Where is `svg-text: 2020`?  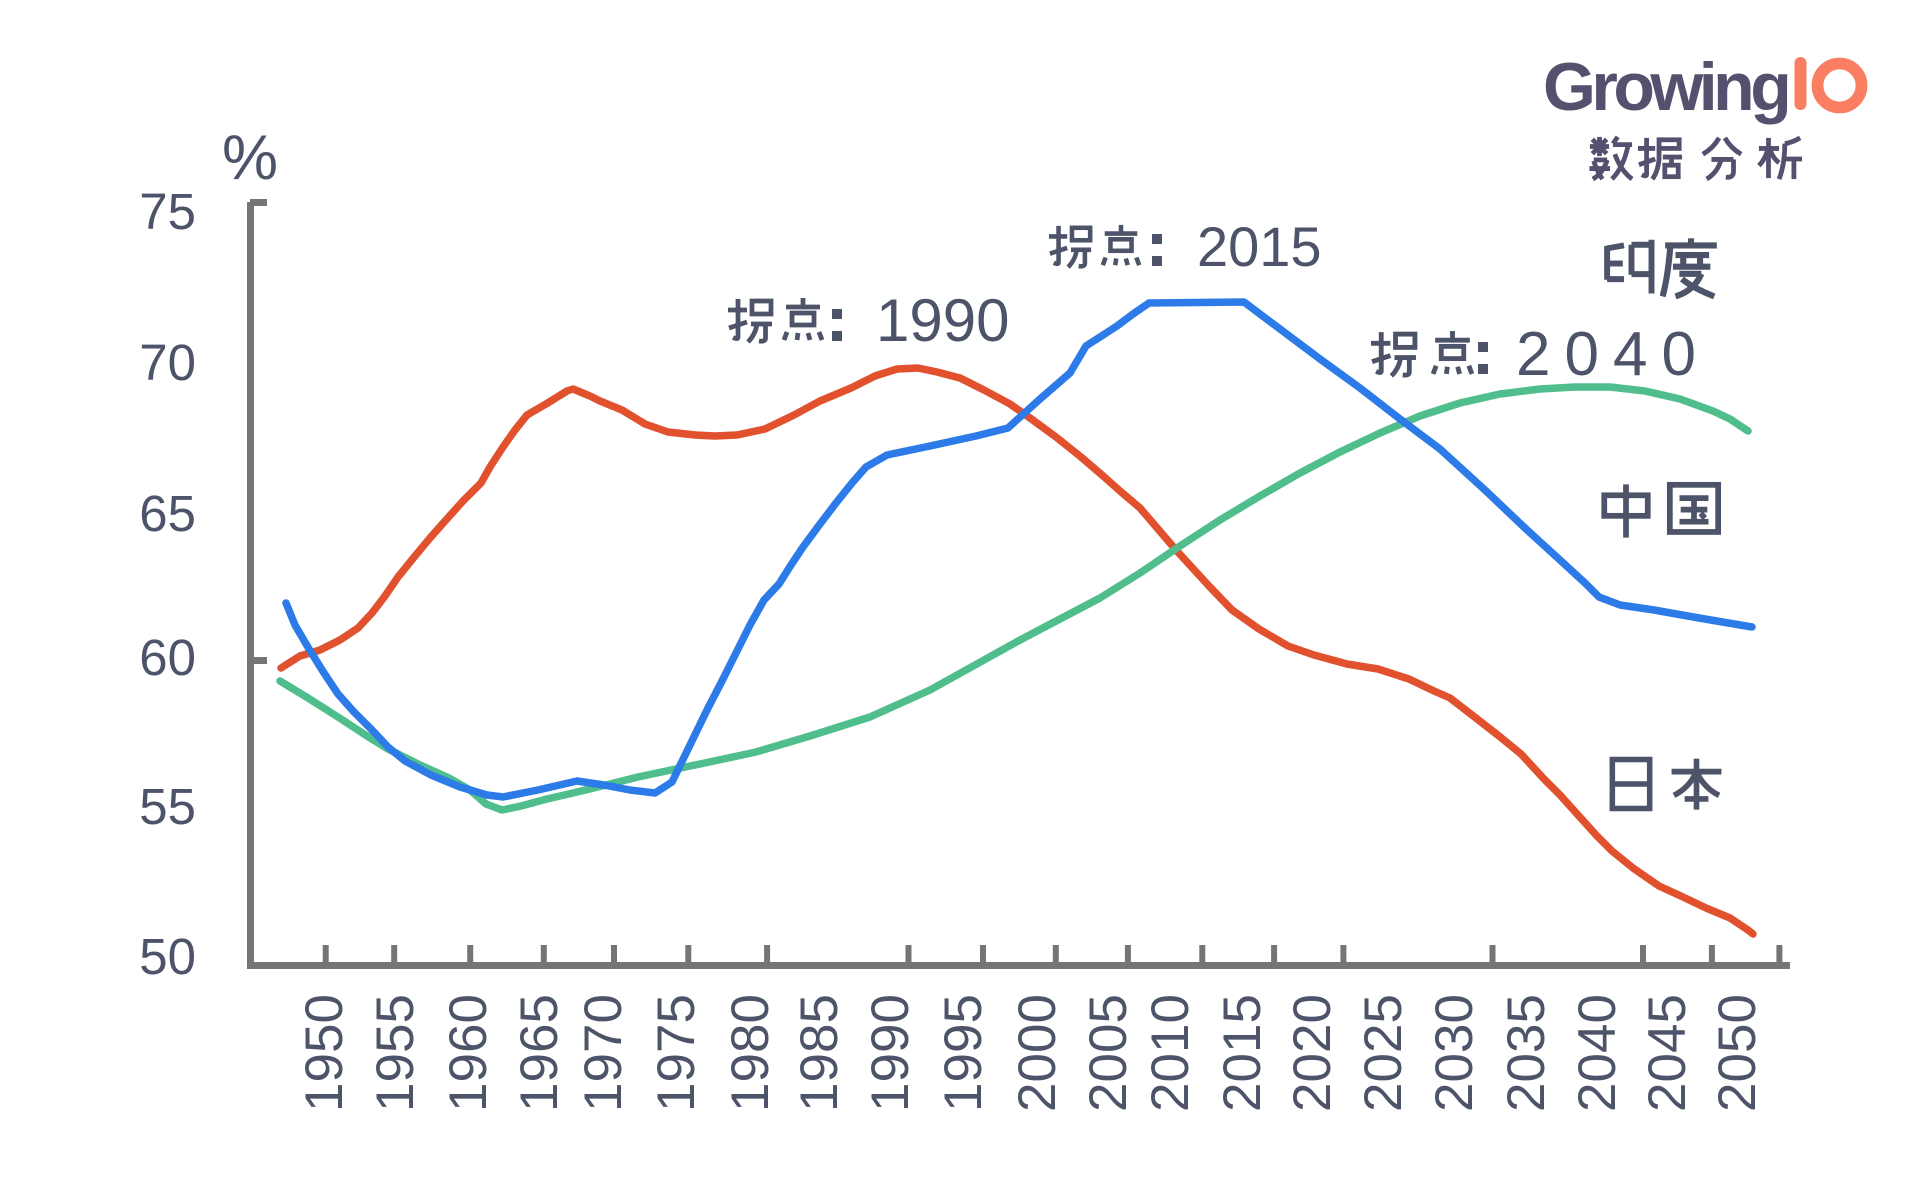 svg-text: 2020 is located at coordinates (1312, 1053).